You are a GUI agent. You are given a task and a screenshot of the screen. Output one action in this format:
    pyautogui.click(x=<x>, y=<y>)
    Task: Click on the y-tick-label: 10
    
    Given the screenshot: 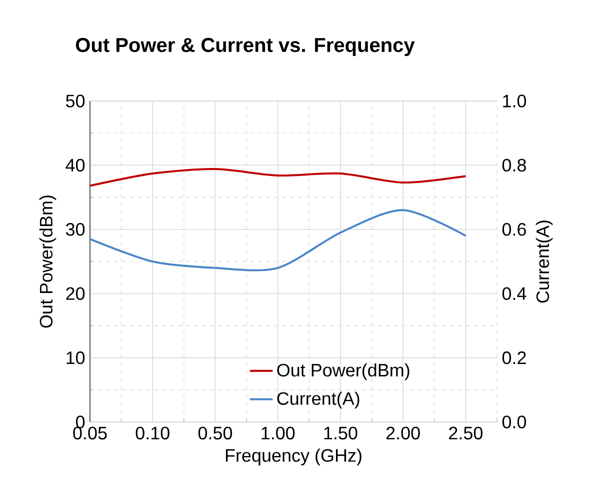 What is the action you would take?
    pyautogui.click(x=75, y=357)
    